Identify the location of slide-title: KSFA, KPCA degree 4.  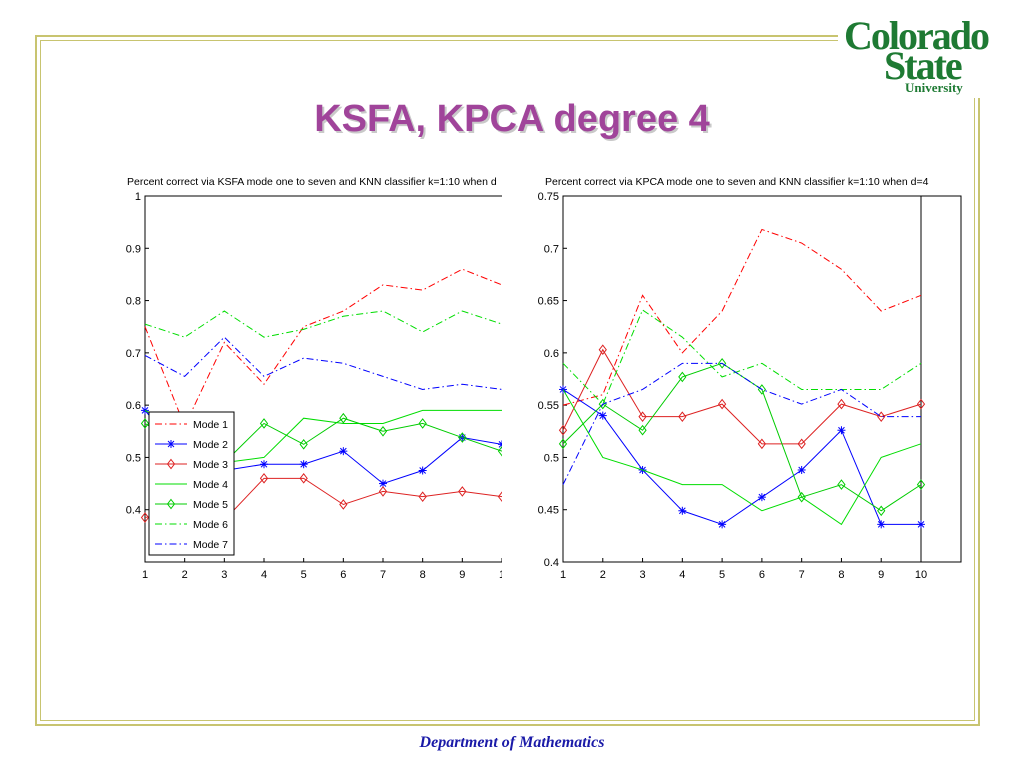
(512, 119).